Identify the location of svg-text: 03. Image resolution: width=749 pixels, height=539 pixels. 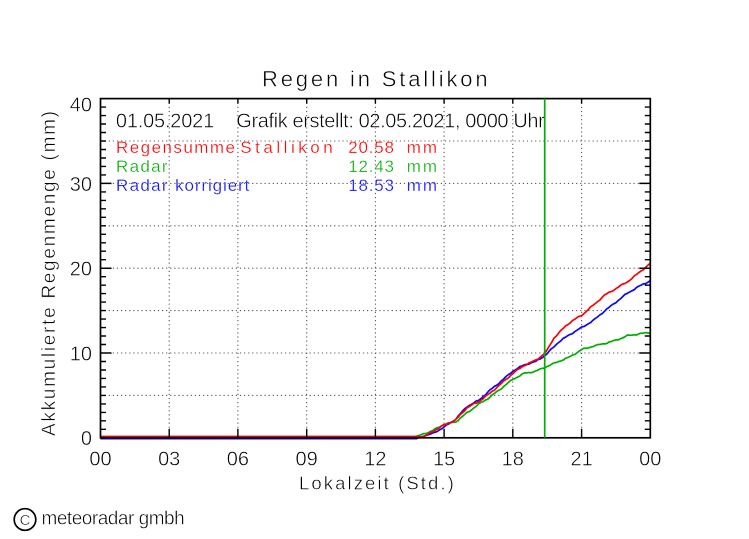
(169, 460).